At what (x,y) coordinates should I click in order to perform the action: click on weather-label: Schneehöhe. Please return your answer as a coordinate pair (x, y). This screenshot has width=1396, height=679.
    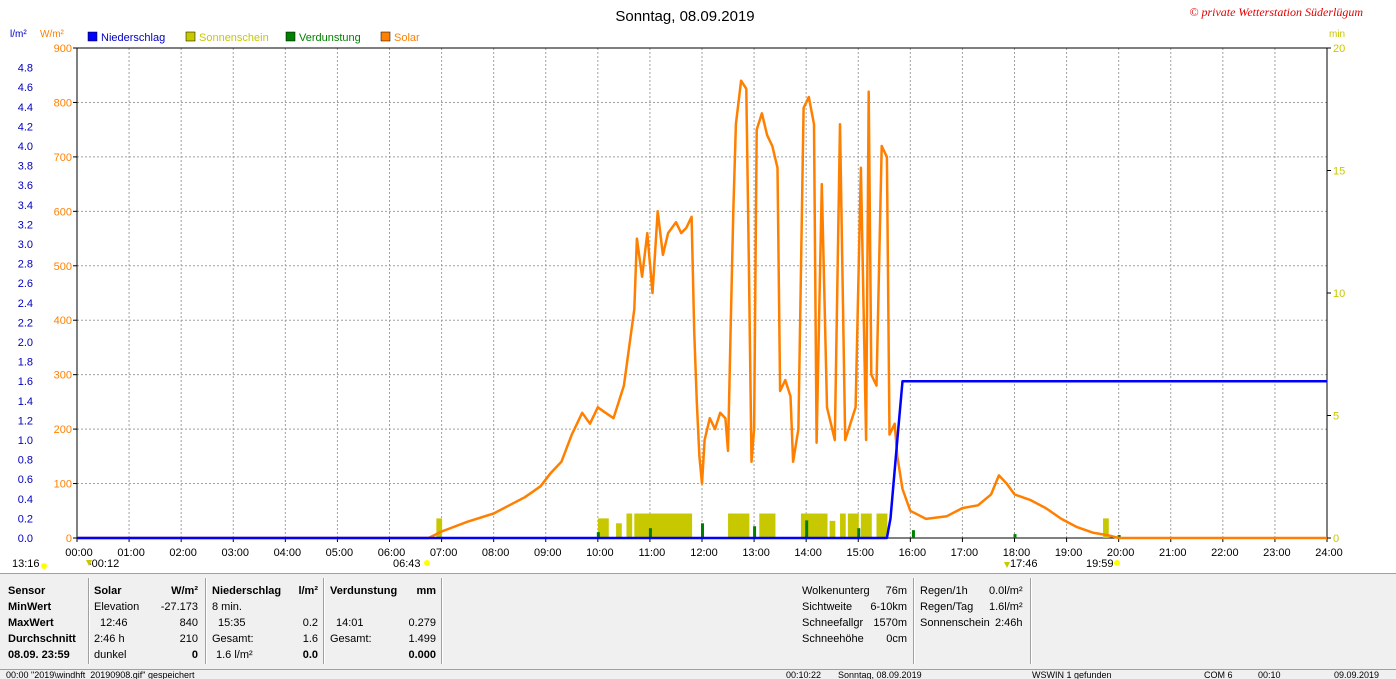
    Looking at the image, I should click on (833, 639).